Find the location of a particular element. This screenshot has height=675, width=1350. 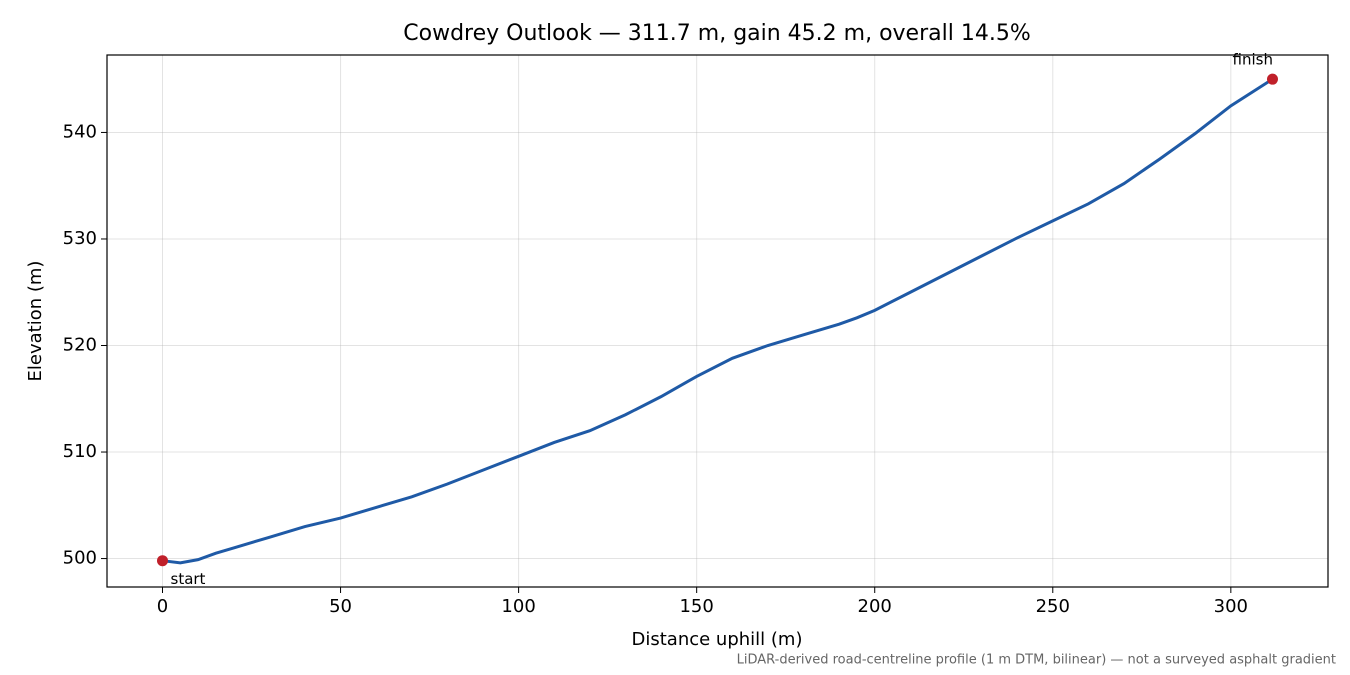

y-tick-label: 510 is located at coordinates (80, 451).